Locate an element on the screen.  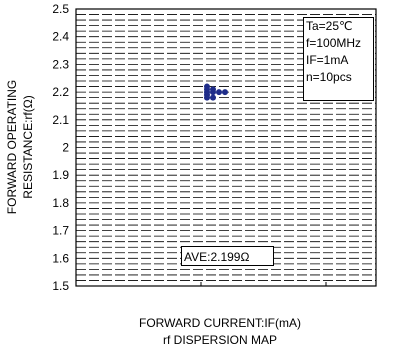
y-tick-label: 2.4 is located at coordinates (60, 37).